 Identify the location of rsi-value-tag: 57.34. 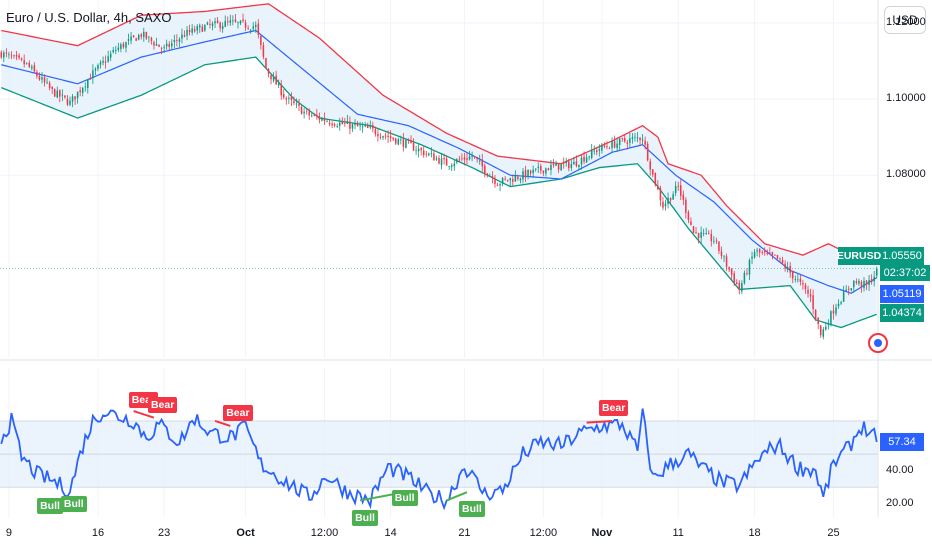
(902, 441).